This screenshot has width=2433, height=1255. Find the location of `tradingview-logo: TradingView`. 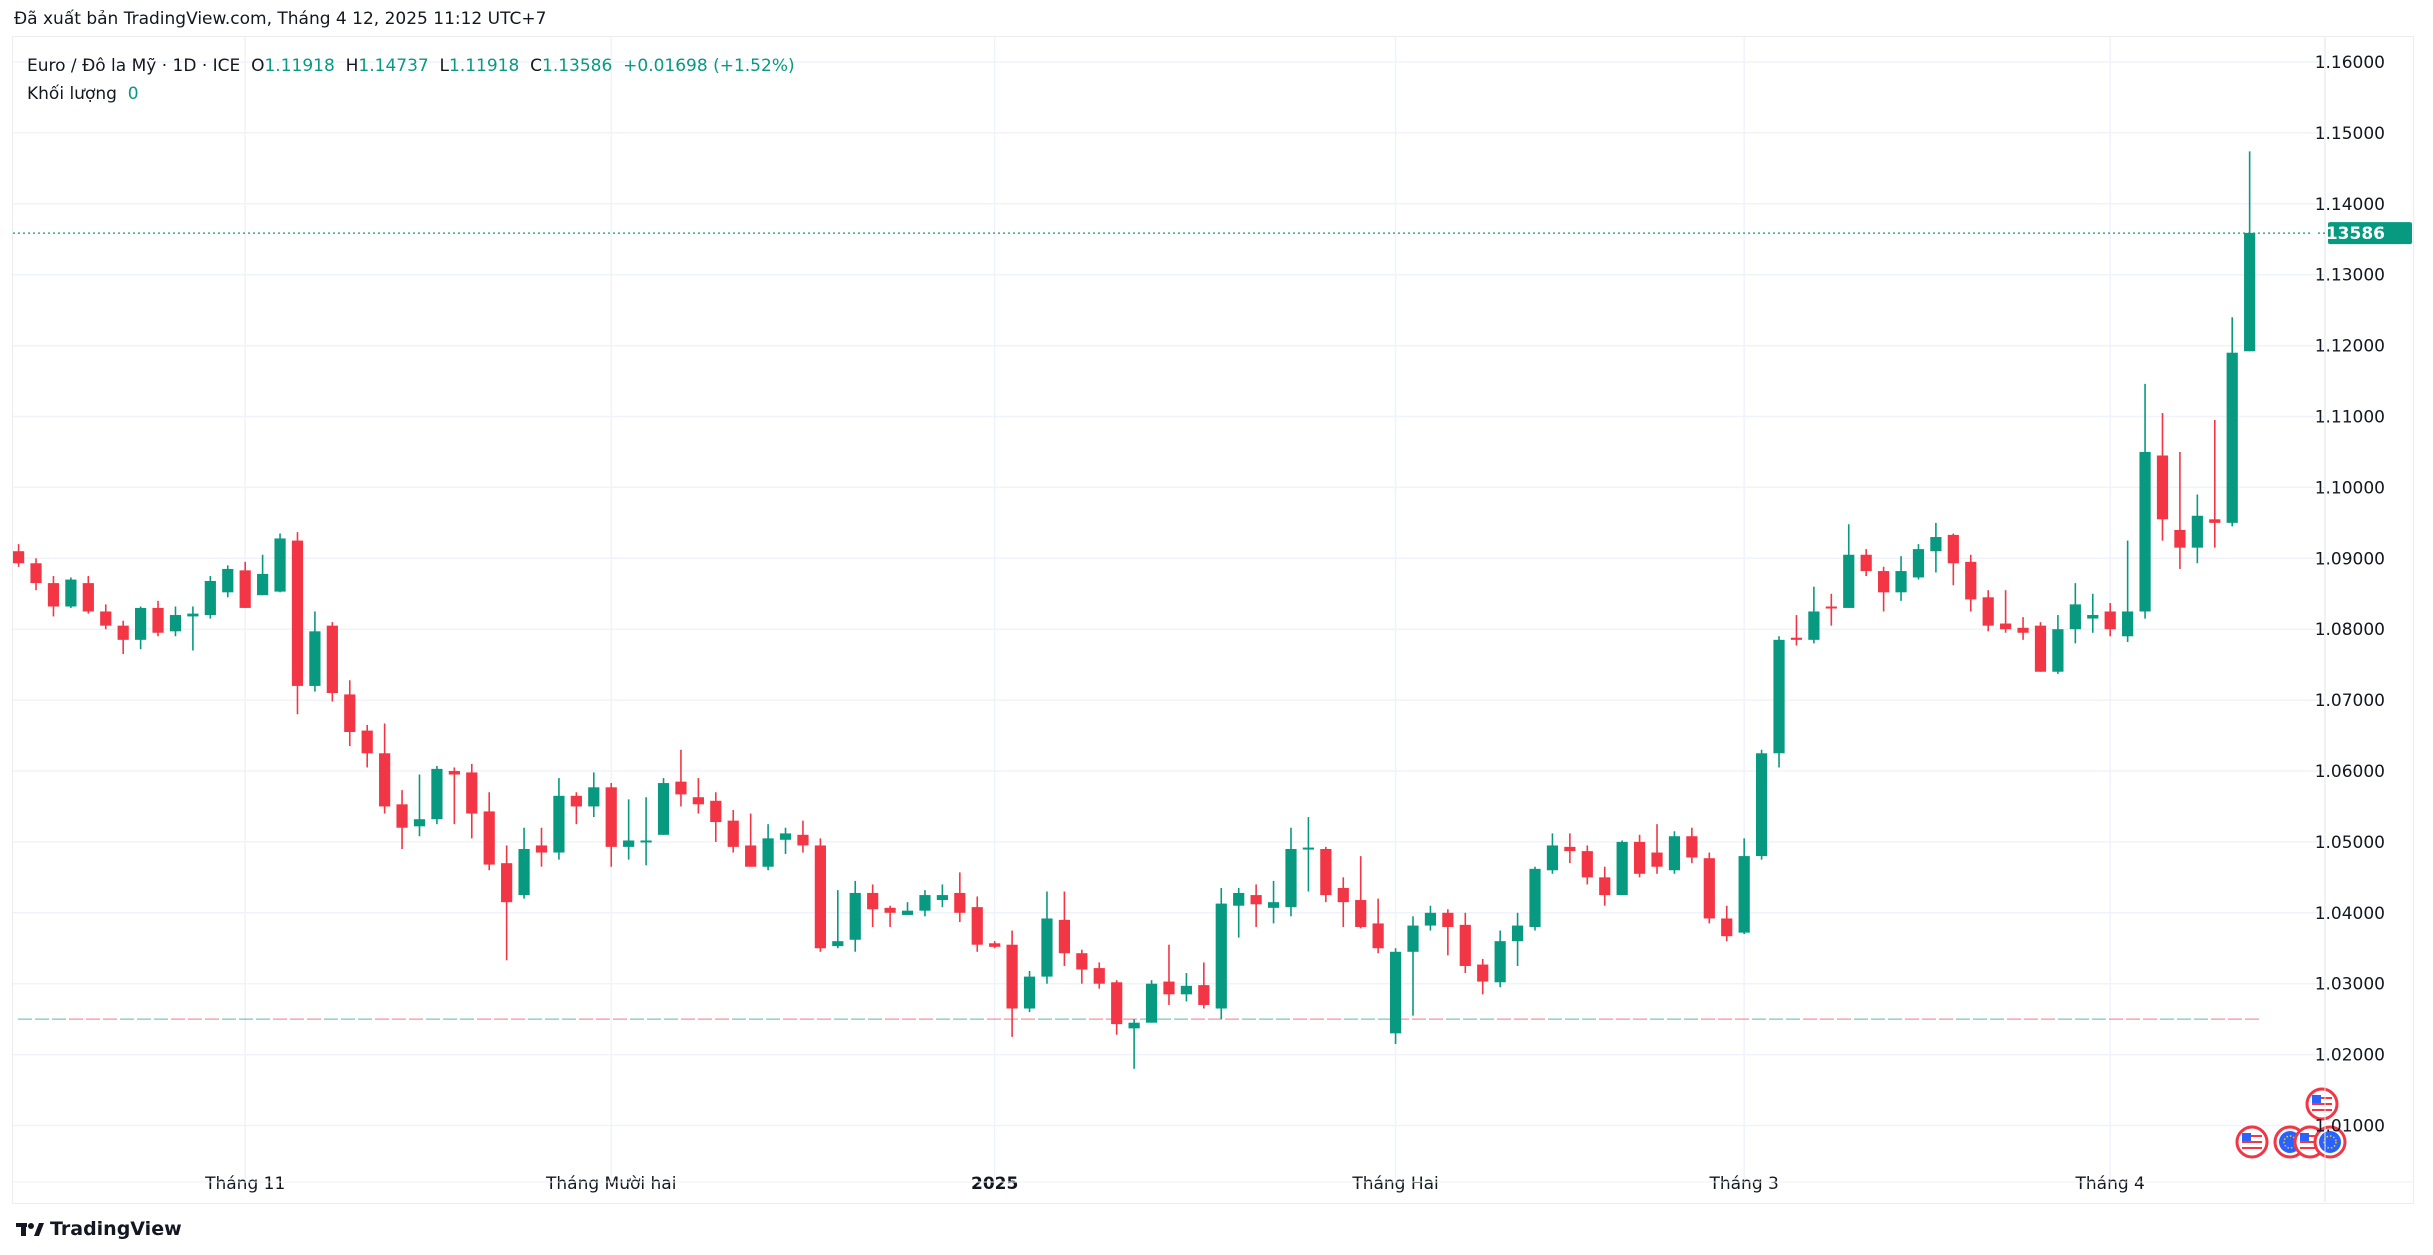

tradingview-logo: TradingView is located at coordinates (99, 1229).